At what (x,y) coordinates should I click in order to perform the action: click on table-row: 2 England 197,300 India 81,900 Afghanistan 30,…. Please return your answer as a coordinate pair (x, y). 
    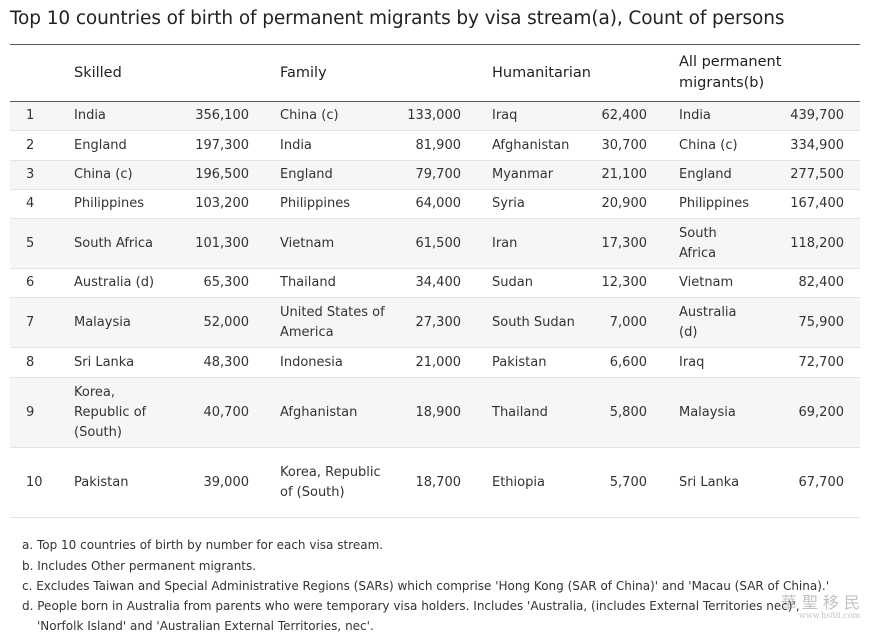
    Looking at the image, I should click on (435, 146).